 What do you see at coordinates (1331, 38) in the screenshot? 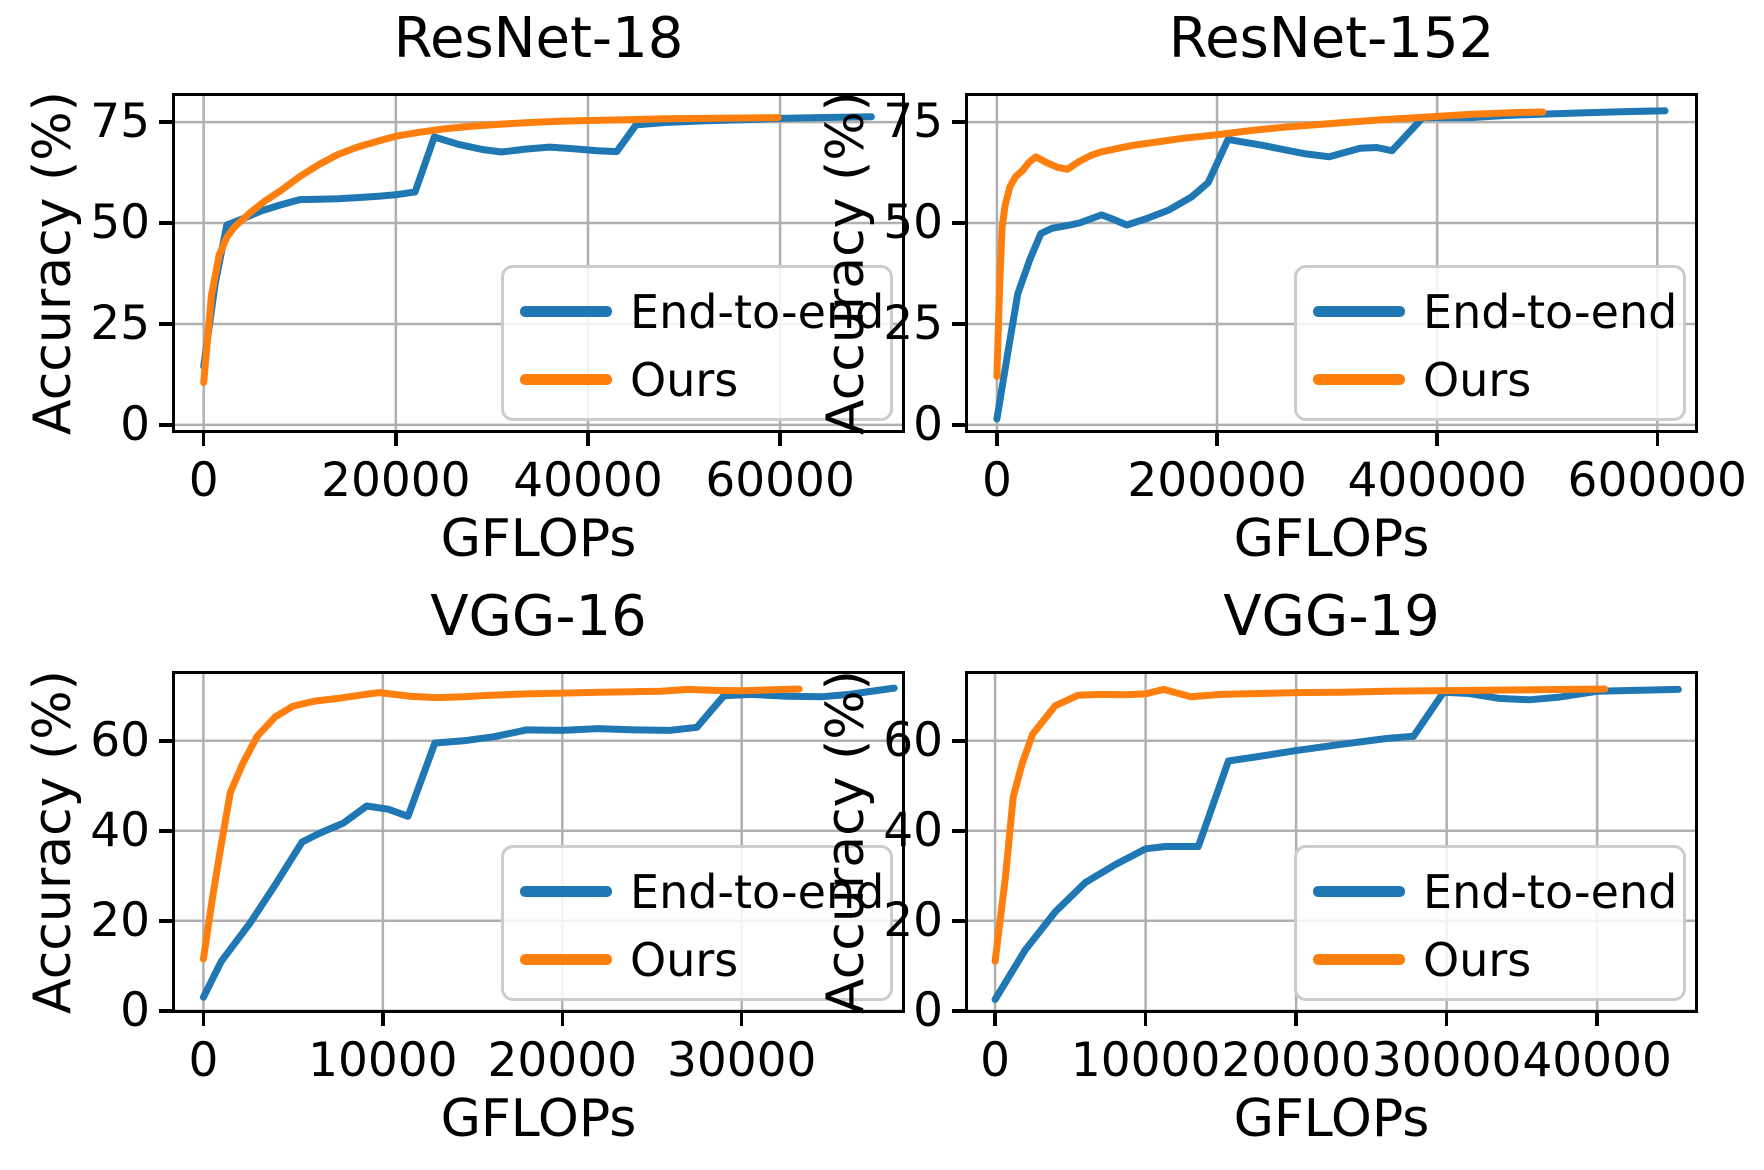
I see `chart-title-resnet-152: ResNet-152` at bounding box center [1331, 38].